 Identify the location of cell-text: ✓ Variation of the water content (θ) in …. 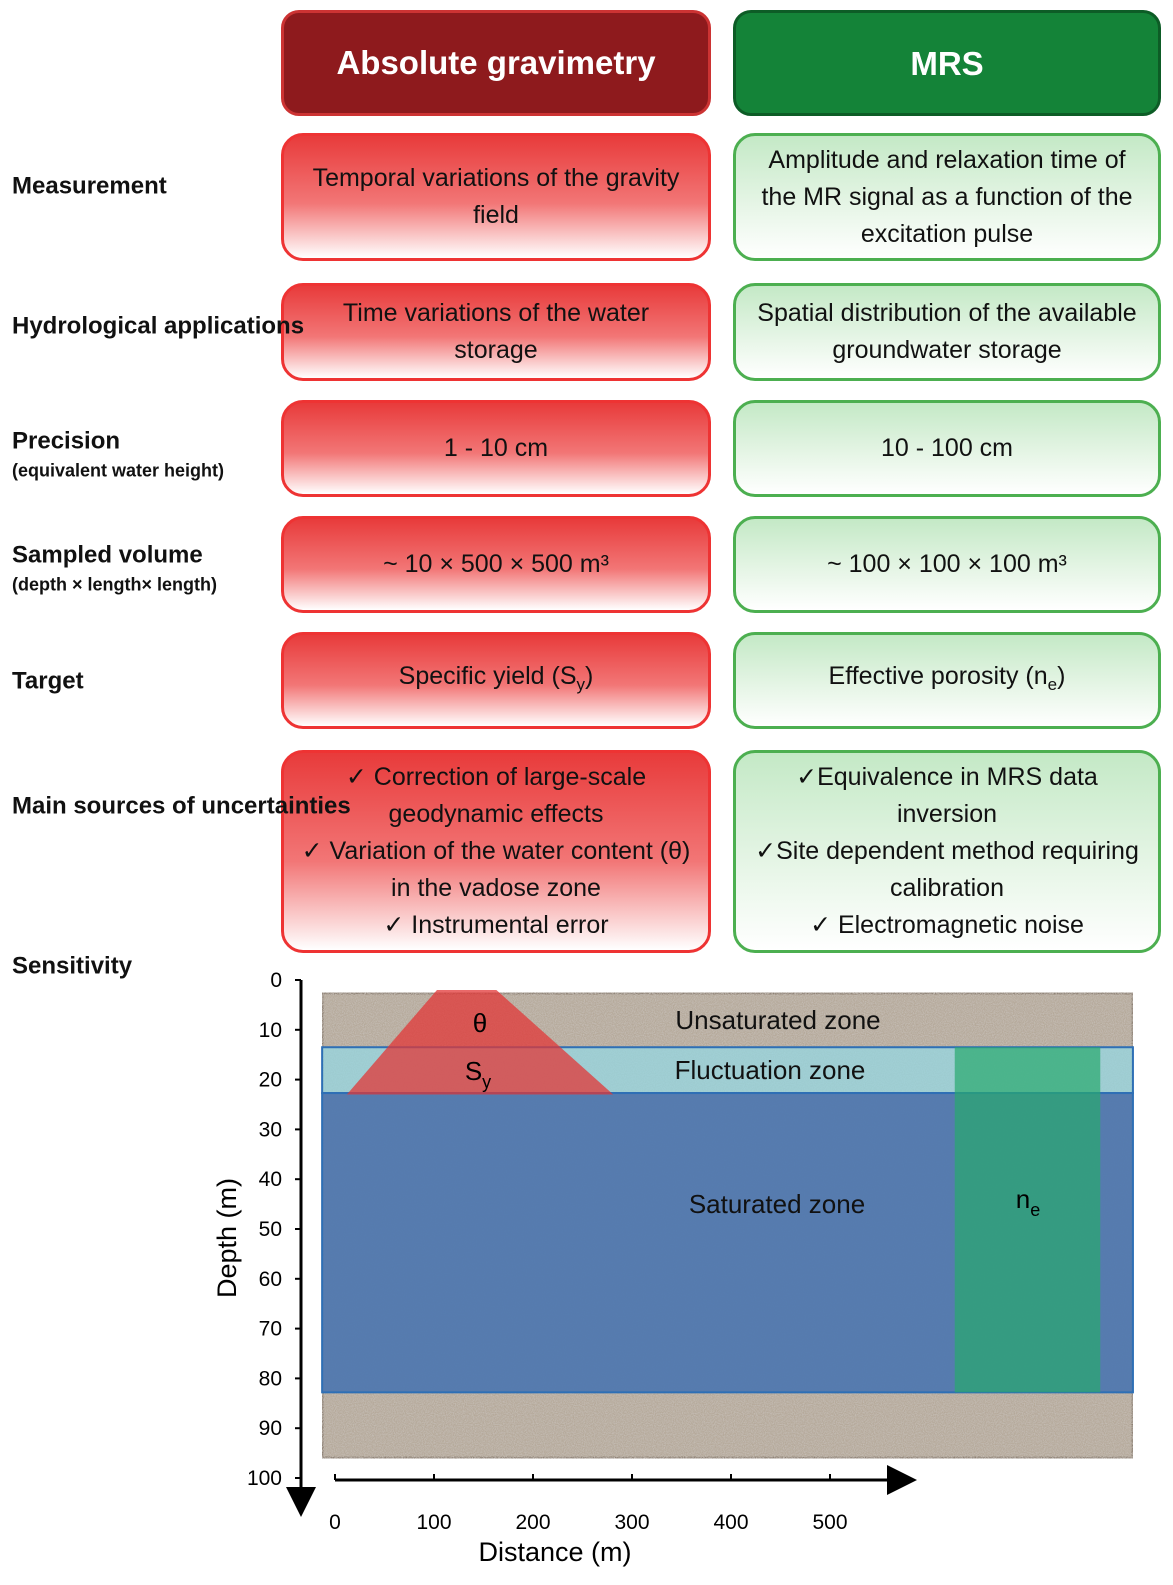
(496, 869).